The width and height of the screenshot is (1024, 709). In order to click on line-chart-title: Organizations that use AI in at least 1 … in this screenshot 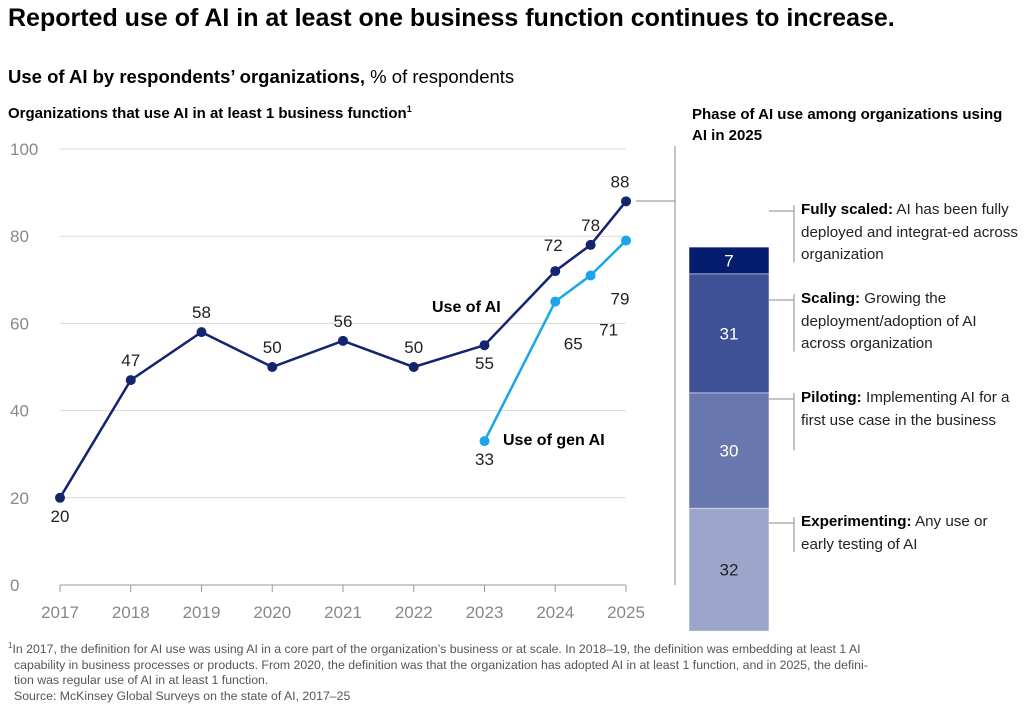, I will do `click(210, 113)`.